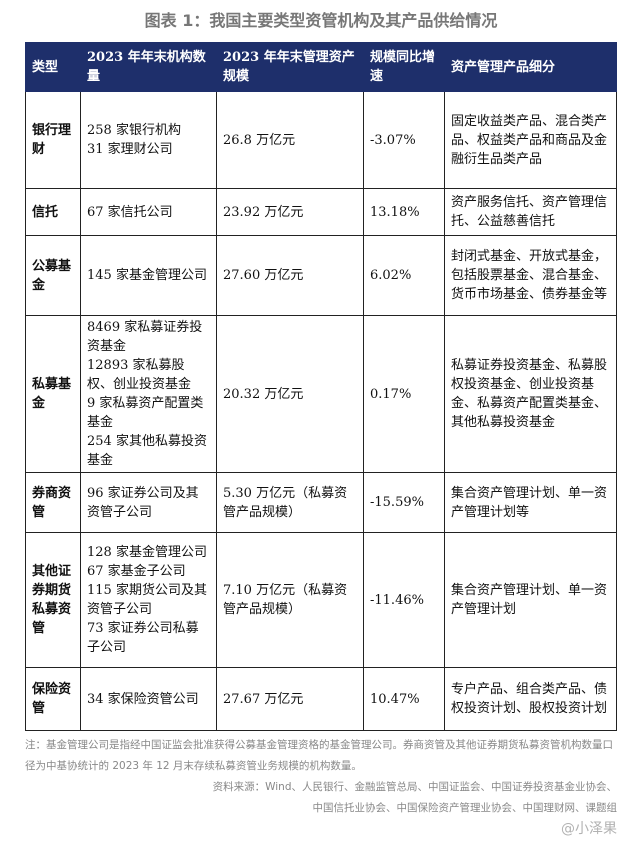  What do you see at coordinates (148, 502) in the screenshot?
I see `cell-count: 96 家证券公司及其资管子公司` at bounding box center [148, 502].